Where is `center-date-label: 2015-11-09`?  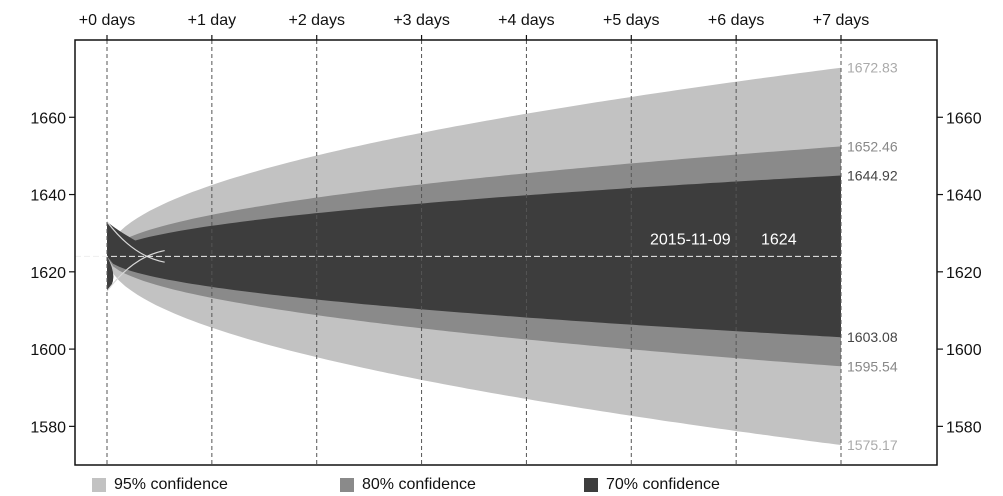 center-date-label: 2015-11-09 is located at coordinates (690, 239).